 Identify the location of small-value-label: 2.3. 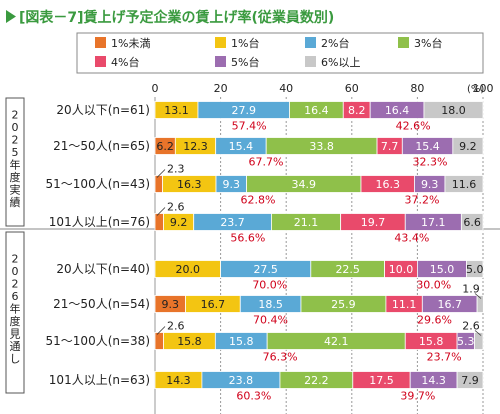
(176, 169).